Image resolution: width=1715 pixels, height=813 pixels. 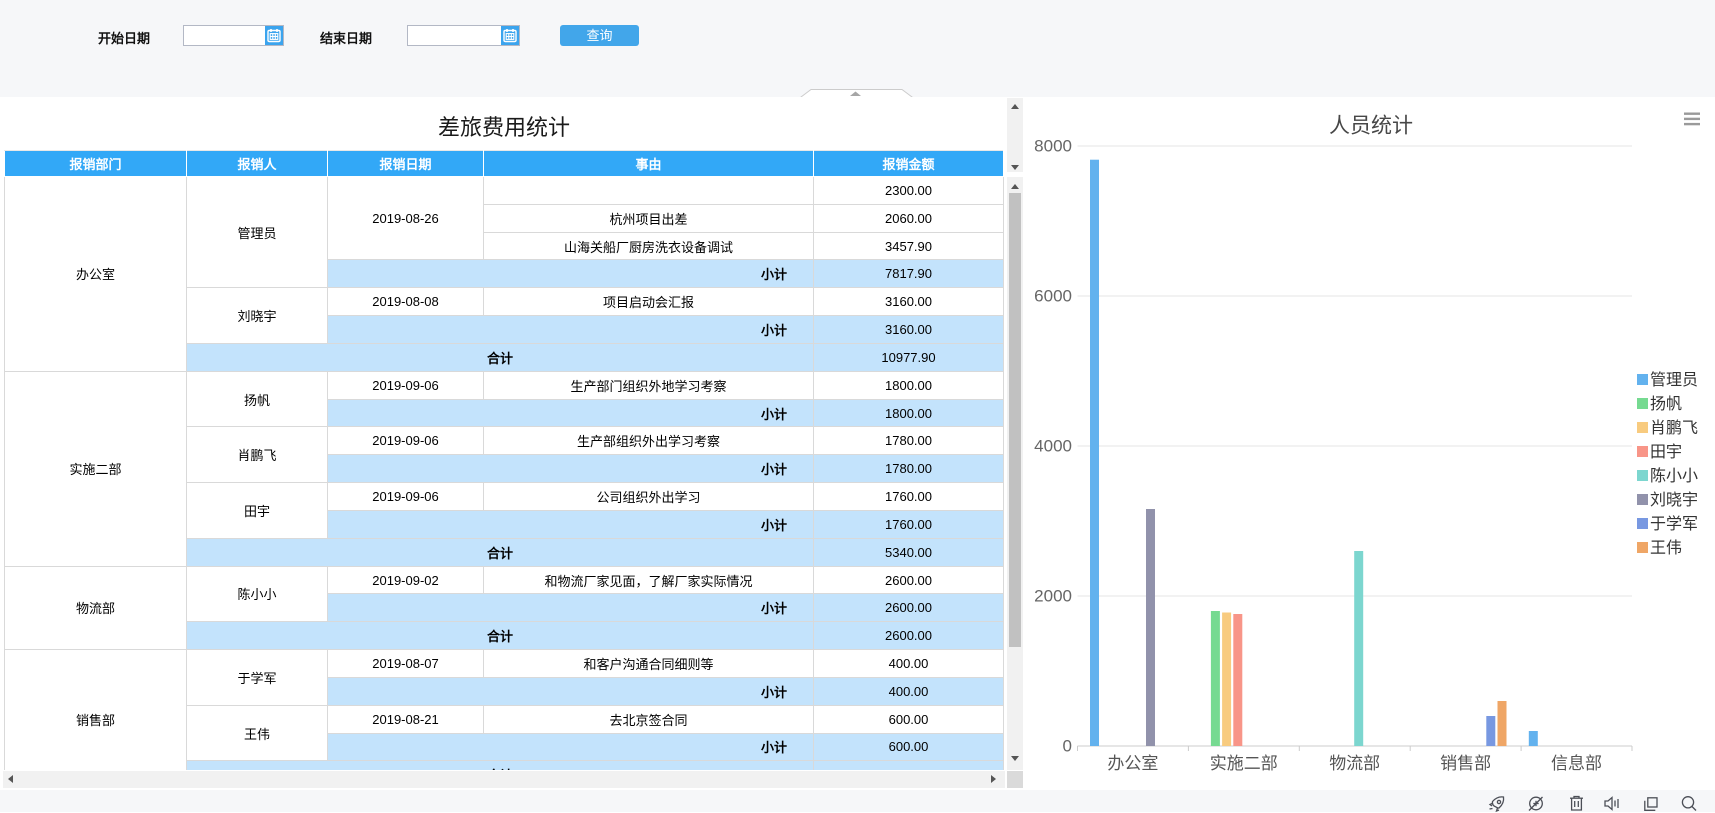 I want to click on svg-text: 4000, so click(x=1053, y=446).